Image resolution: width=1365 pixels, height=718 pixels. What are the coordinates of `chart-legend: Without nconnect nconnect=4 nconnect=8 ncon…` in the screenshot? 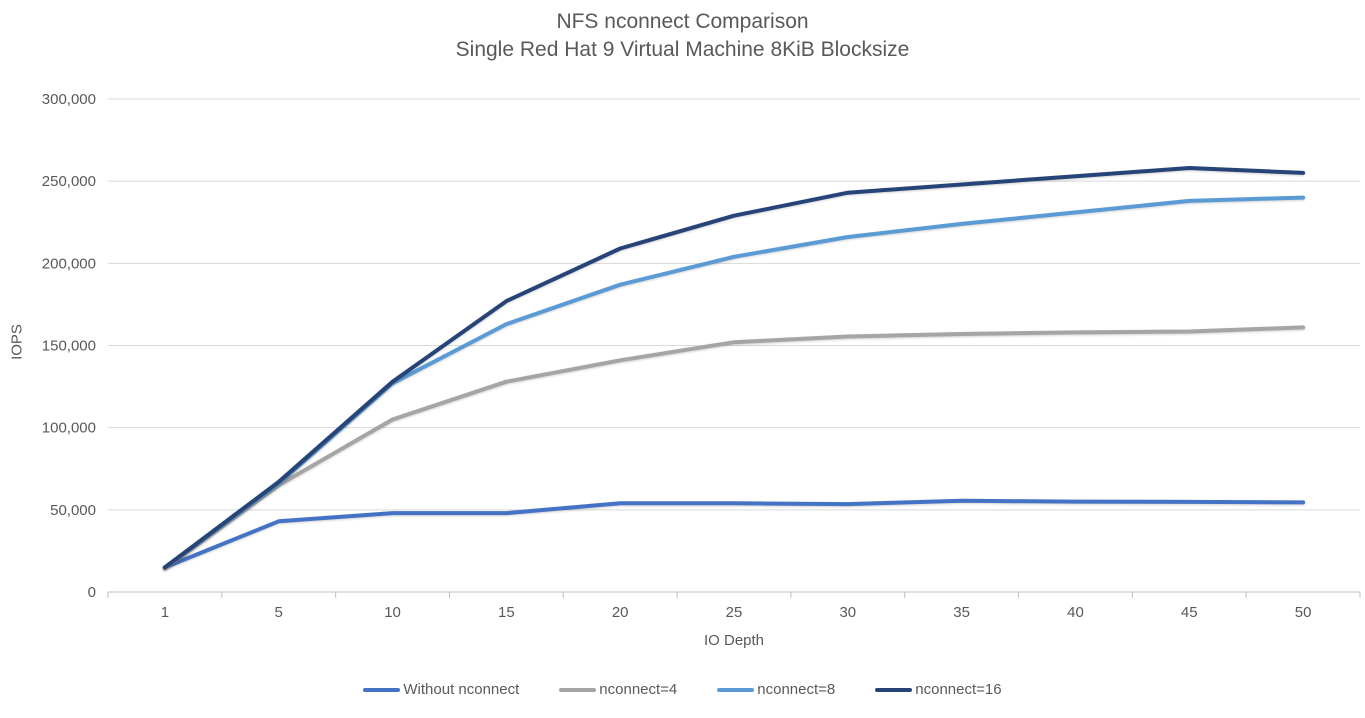 It's located at (682, 689).